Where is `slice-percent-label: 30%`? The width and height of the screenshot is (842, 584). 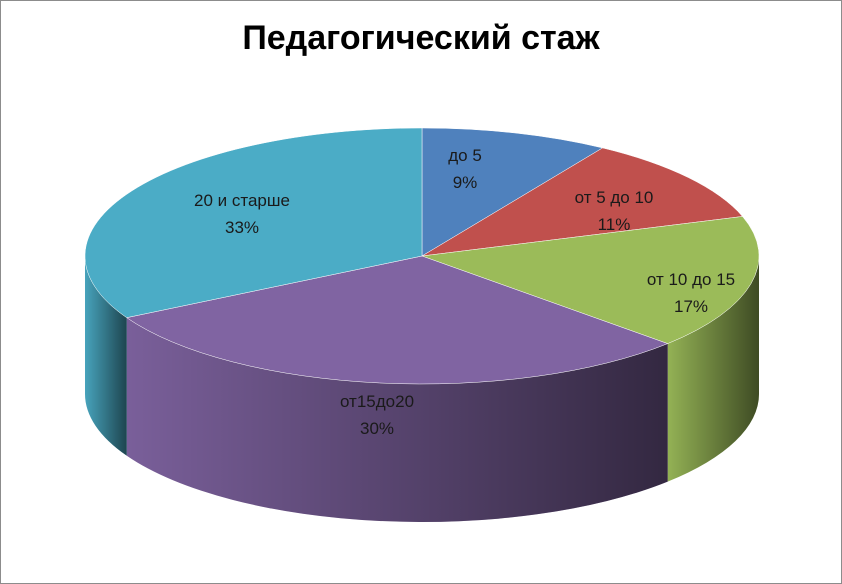 slice-percent-label: 30% is located at coordinates (377, 428).